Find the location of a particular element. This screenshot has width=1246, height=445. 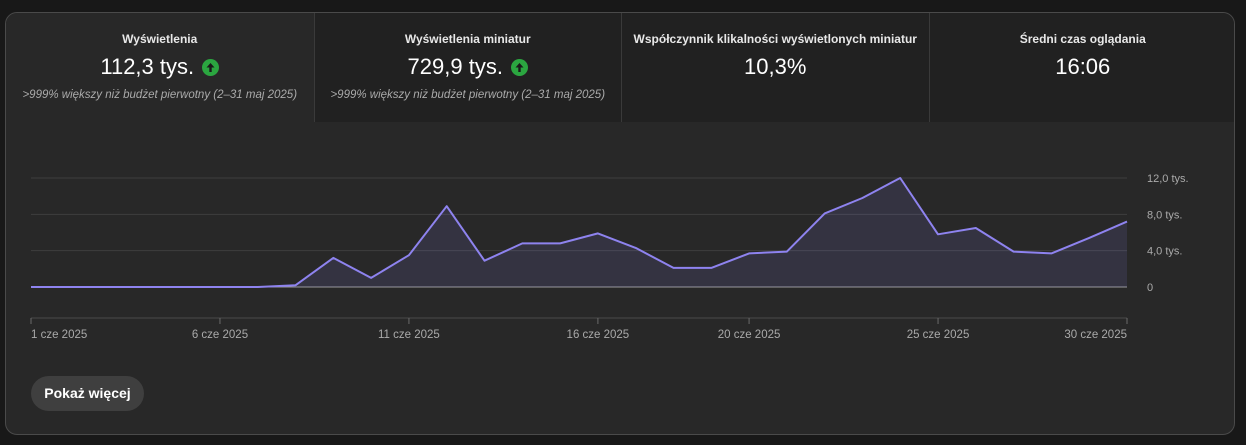

x-tick-label: 6 cze 2025 is located at coordinates (220, 335).